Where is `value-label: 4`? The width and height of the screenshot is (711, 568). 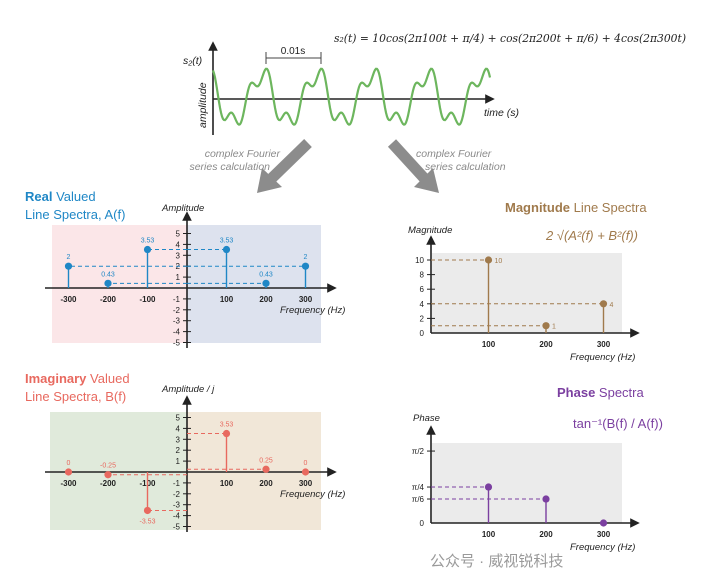 value-label: 4 is located at coordinates (612, 305).